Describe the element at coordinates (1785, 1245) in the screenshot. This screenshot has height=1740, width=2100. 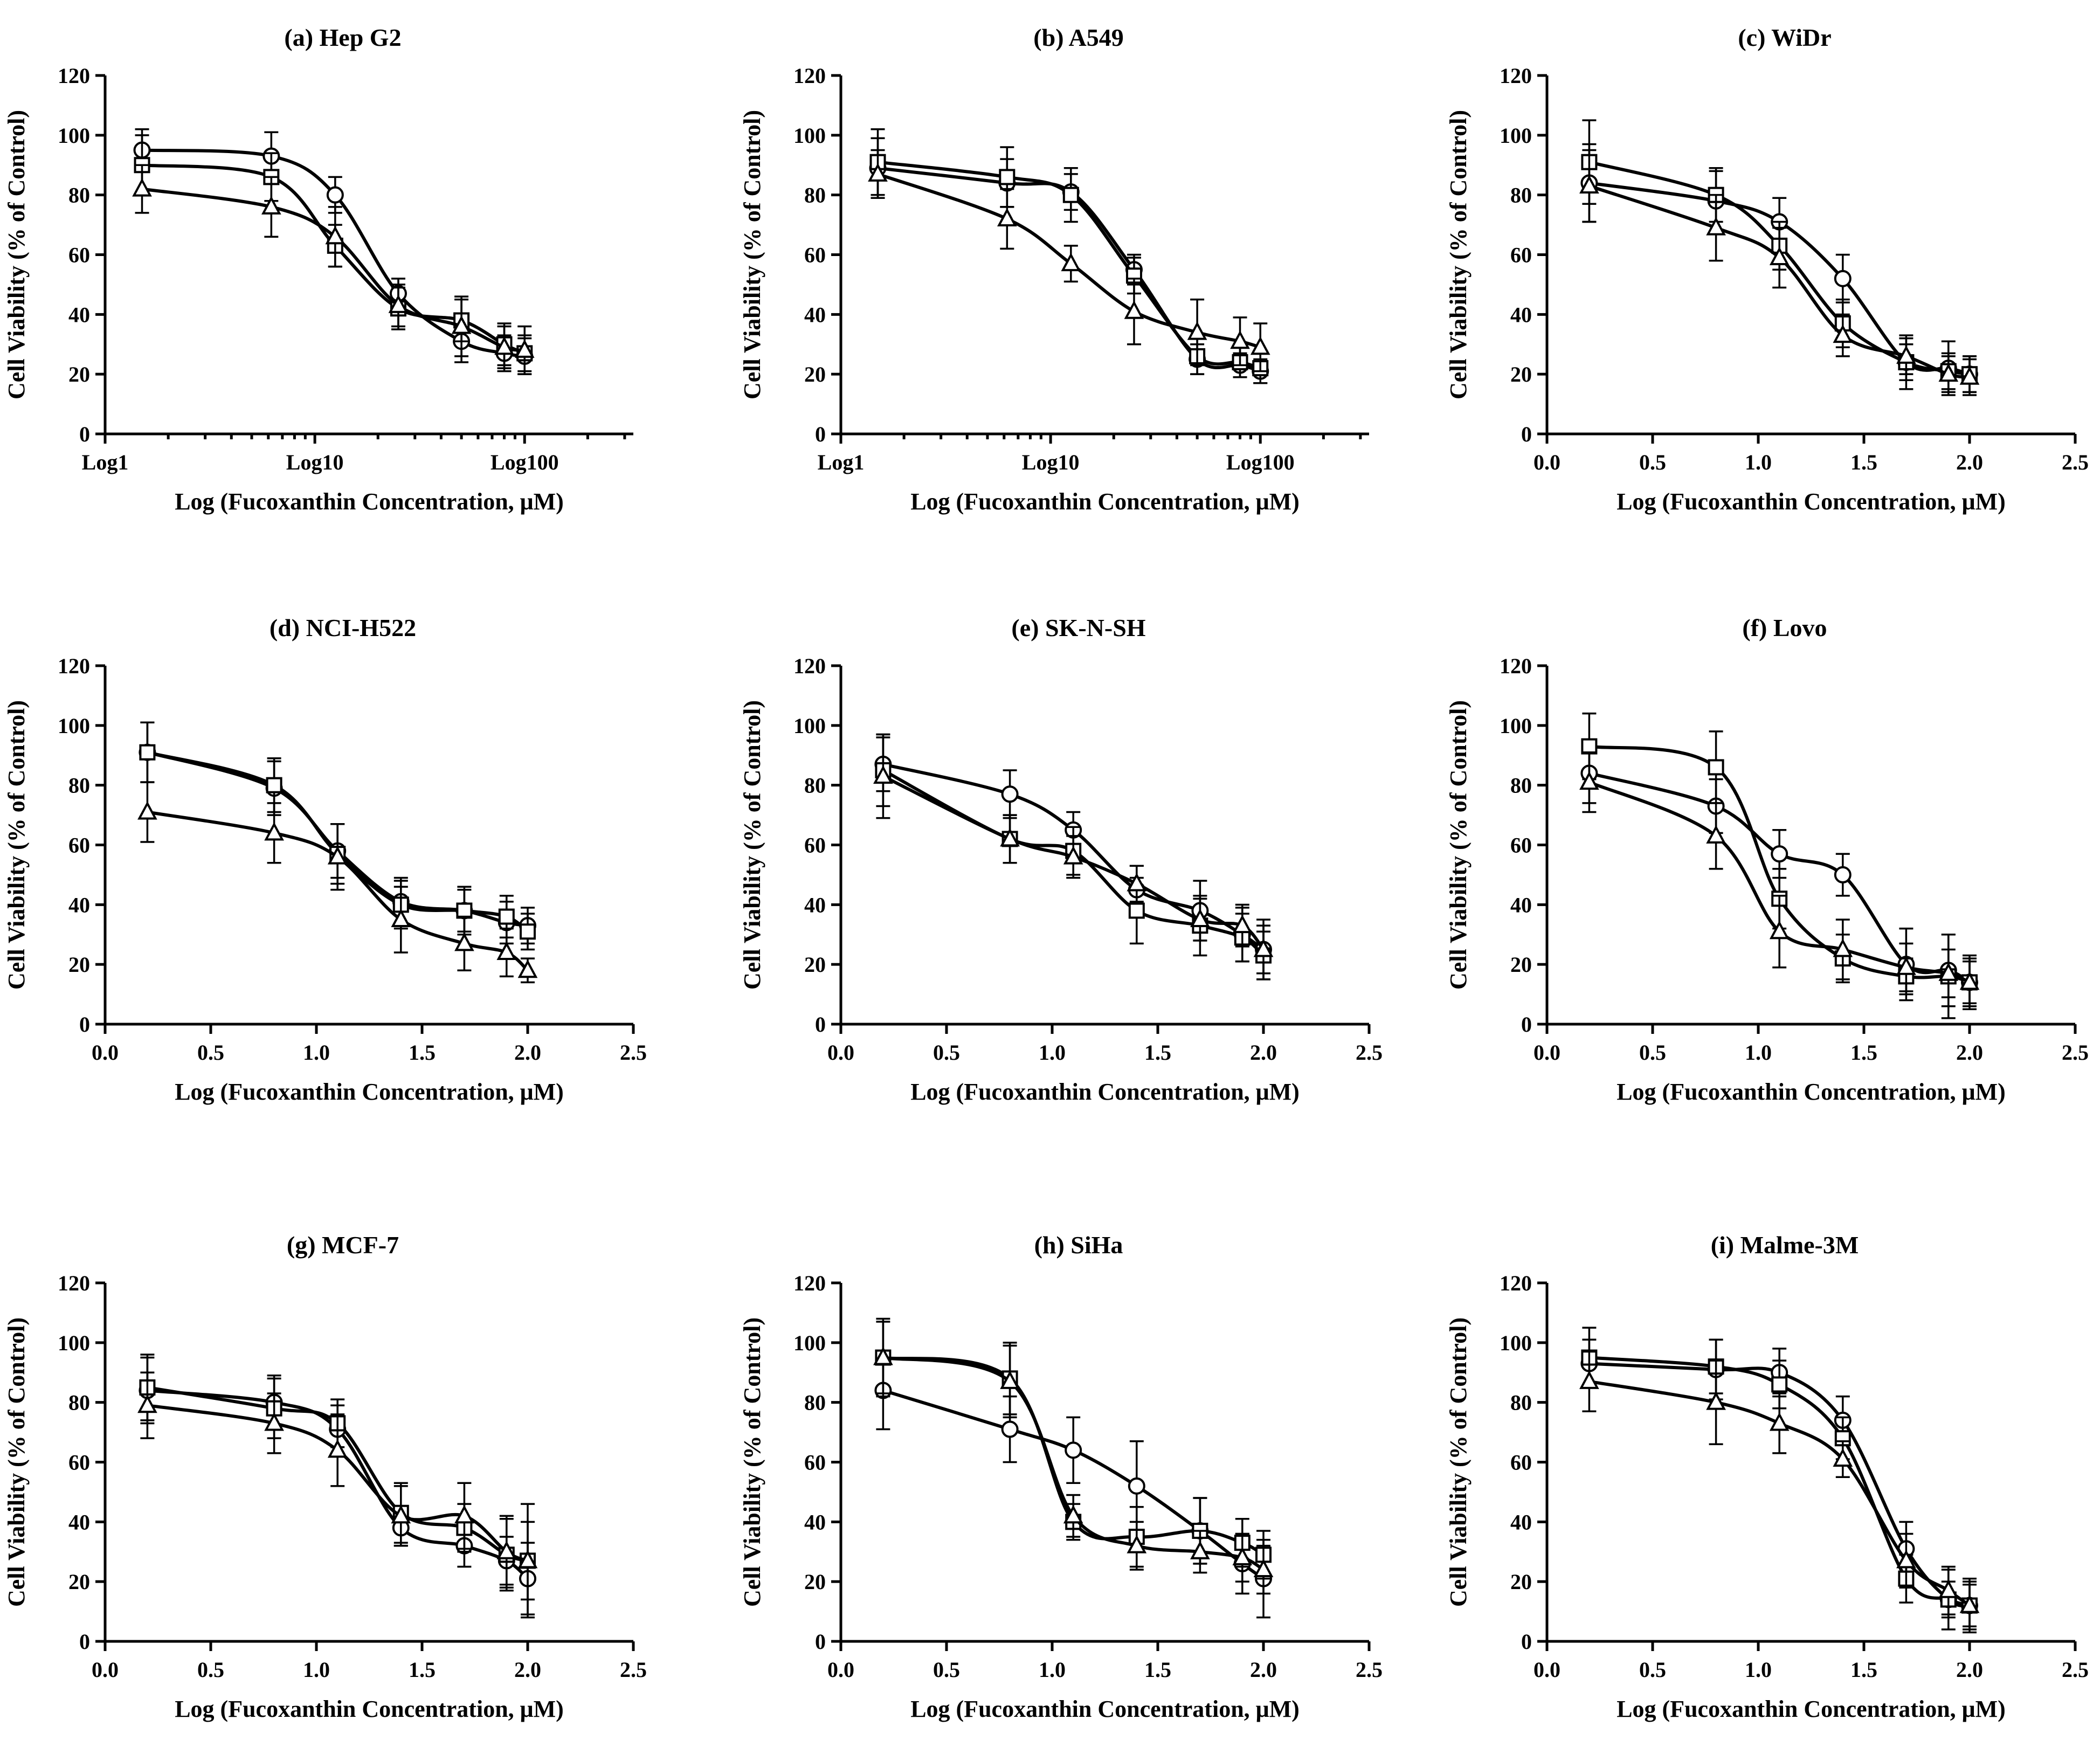
I see `chart-title: (i) Malme-3M` at that location.